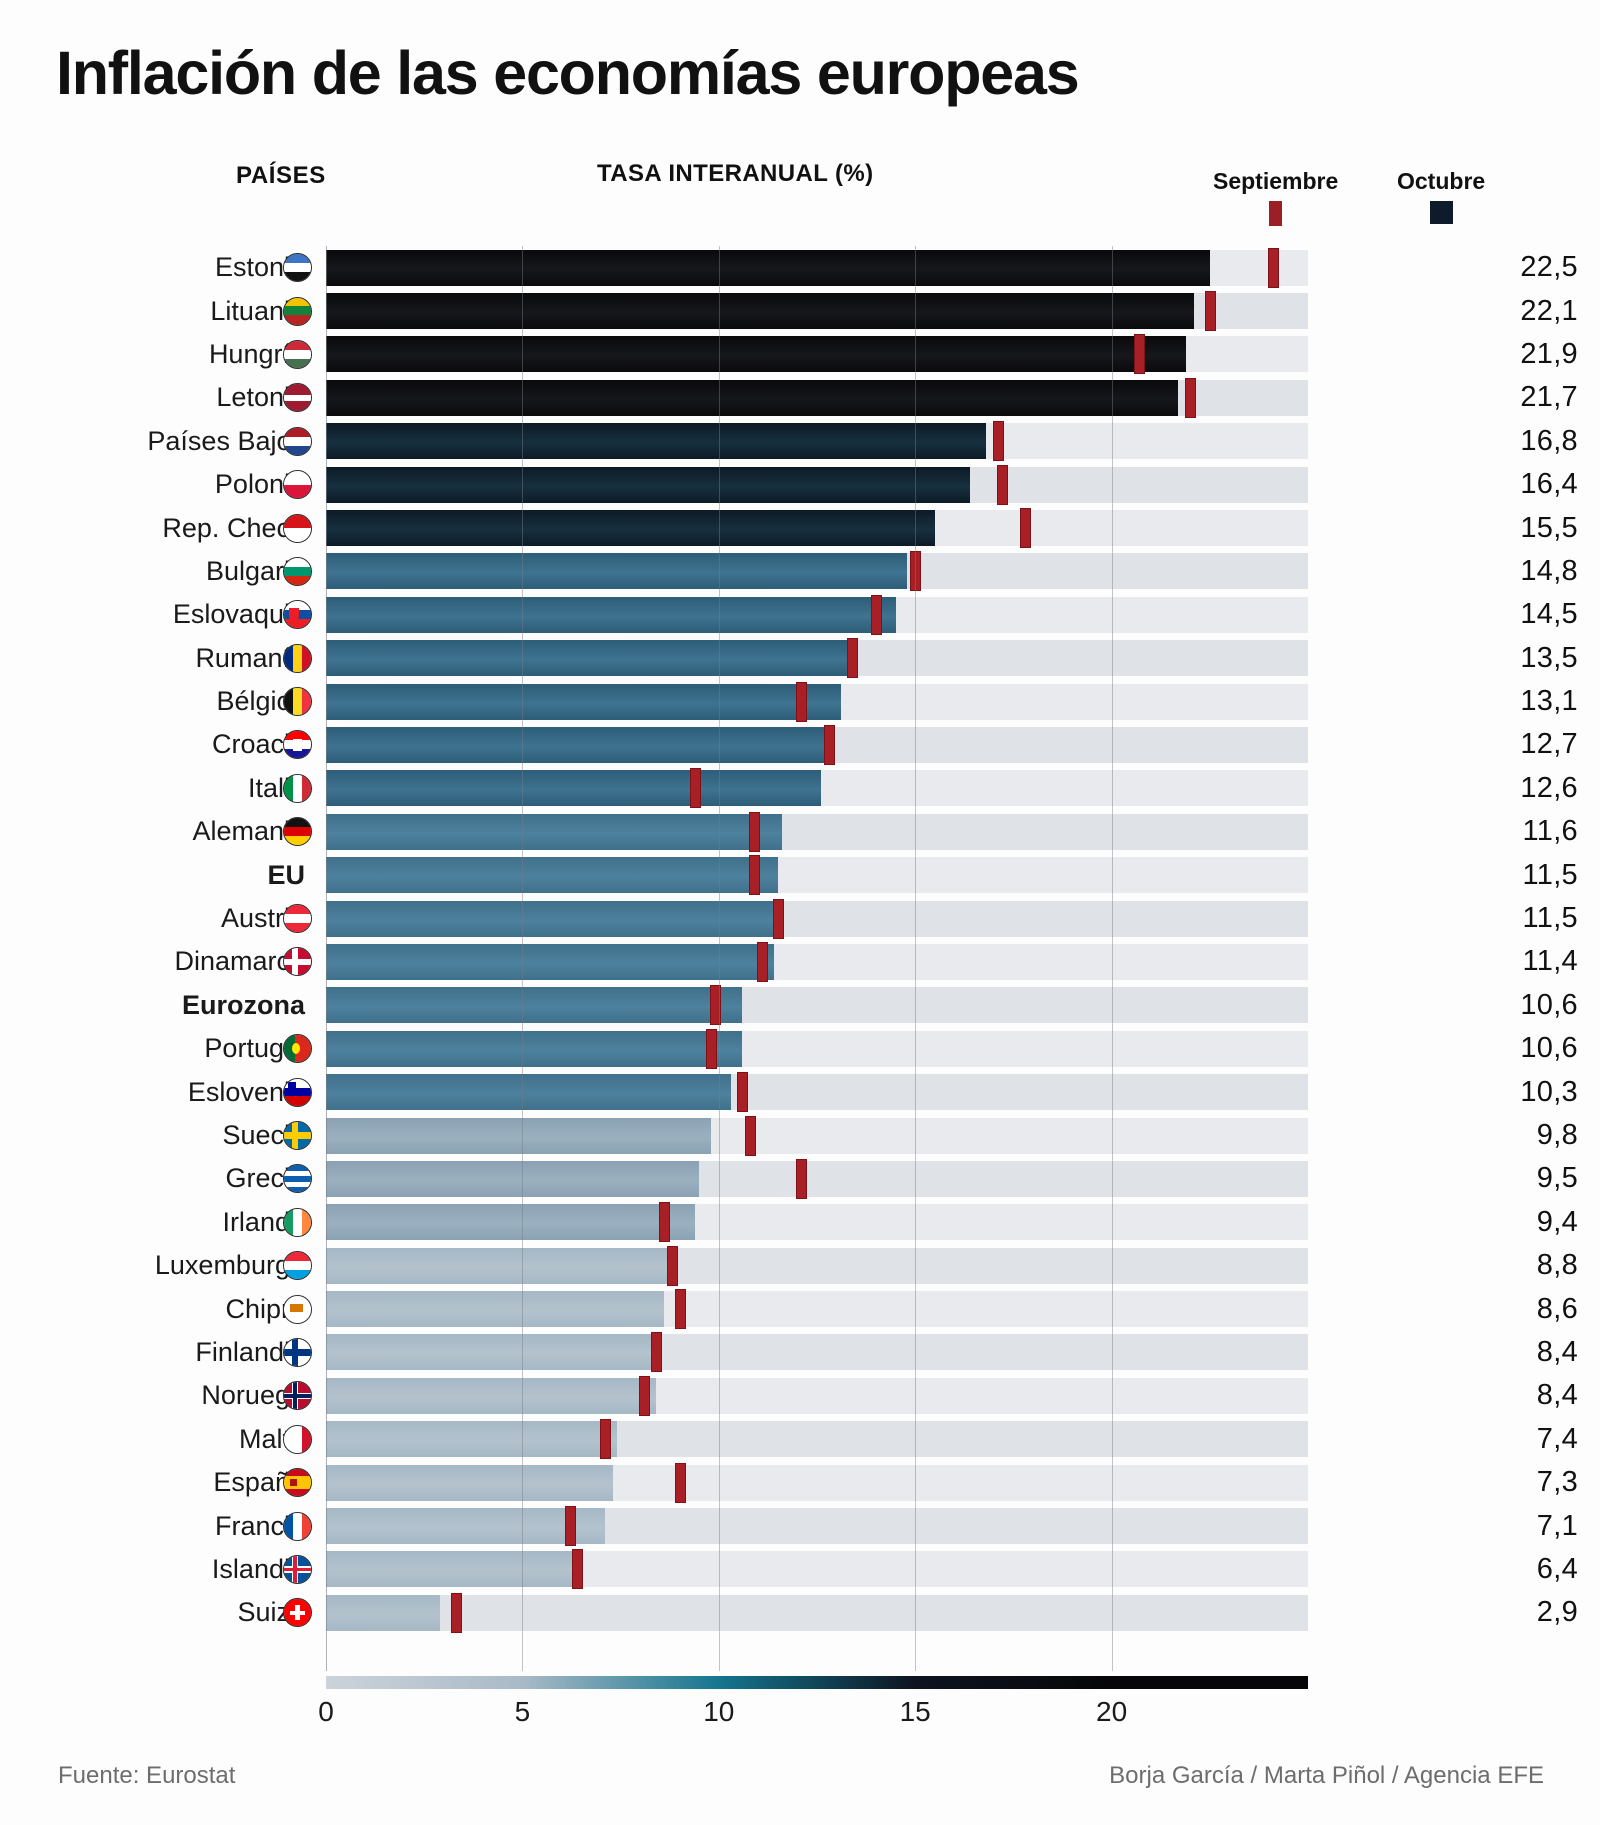  What do you see at coordinates (1549, 484) in the screenshot?
I see `value-label: 16,4` at bounding box center [1549, 484].